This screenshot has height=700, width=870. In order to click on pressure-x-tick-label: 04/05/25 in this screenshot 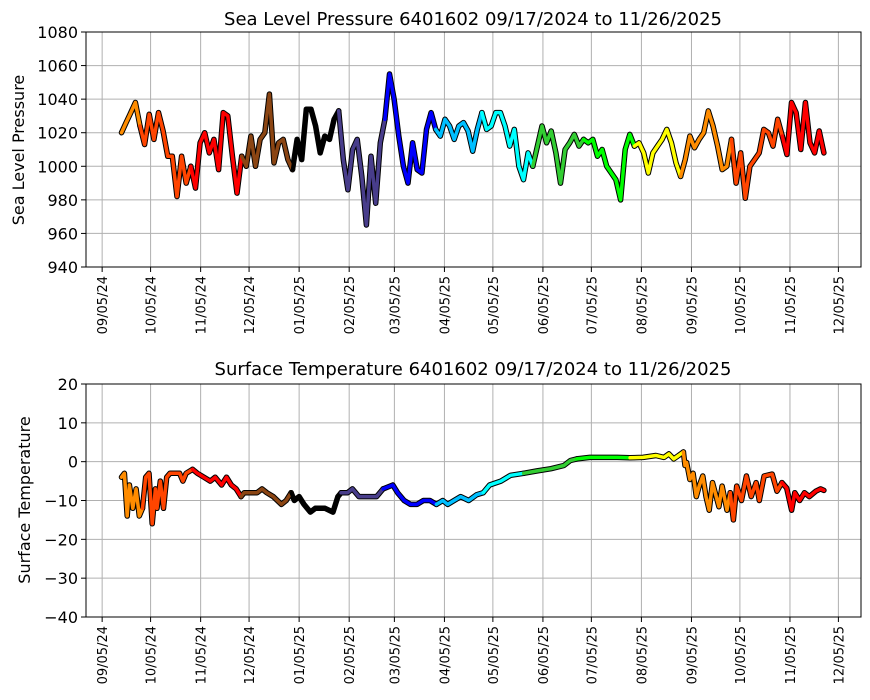, I will do `click(445, 305)`.